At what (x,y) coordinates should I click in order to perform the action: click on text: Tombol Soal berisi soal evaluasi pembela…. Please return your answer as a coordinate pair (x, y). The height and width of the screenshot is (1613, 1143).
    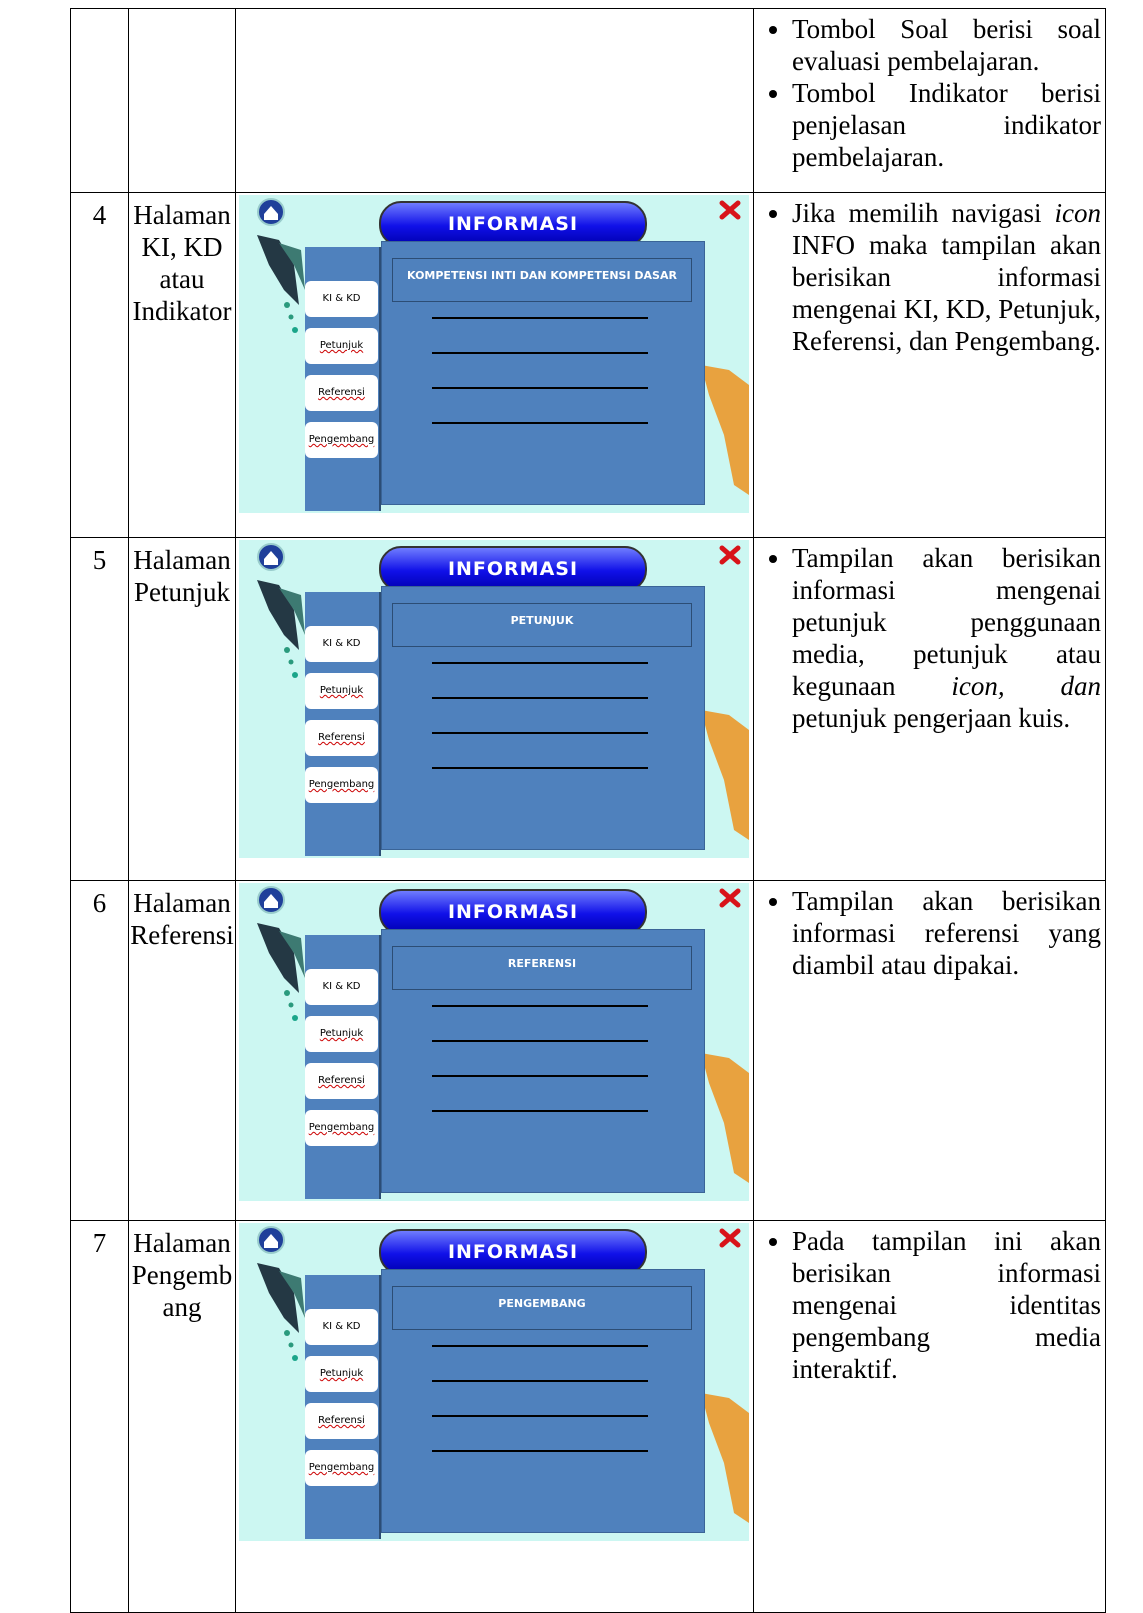
    Looking at the image, I should click on (946, 45).